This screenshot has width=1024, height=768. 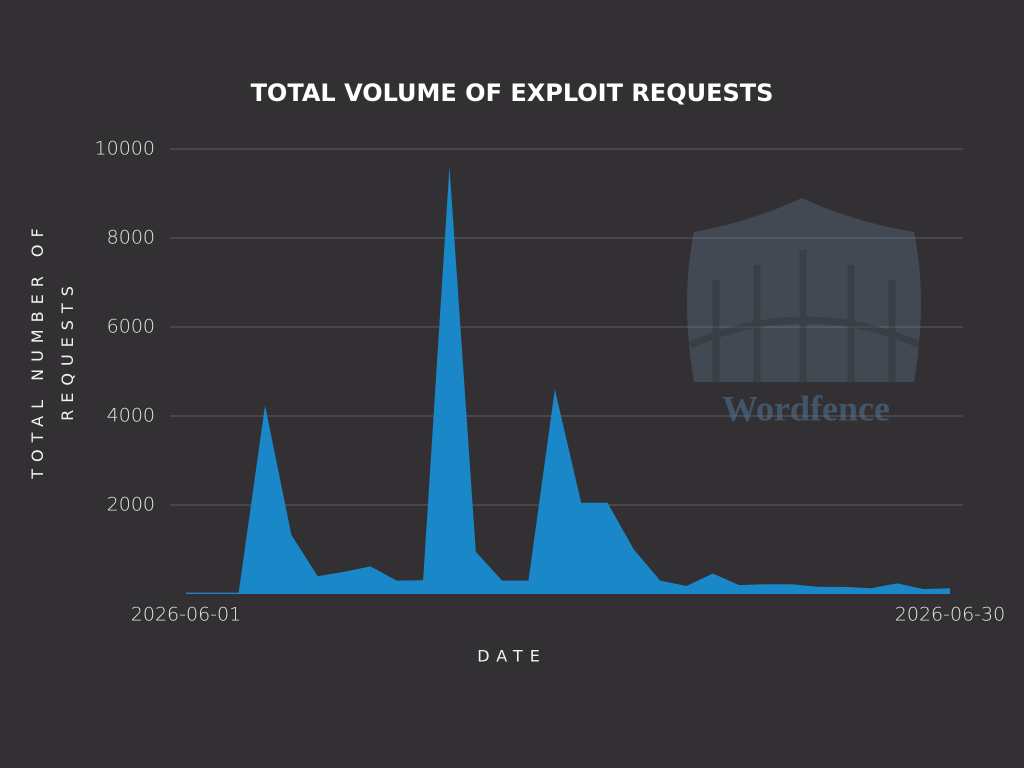 I want to click on watermark-bars, so click(x=805, y=316).